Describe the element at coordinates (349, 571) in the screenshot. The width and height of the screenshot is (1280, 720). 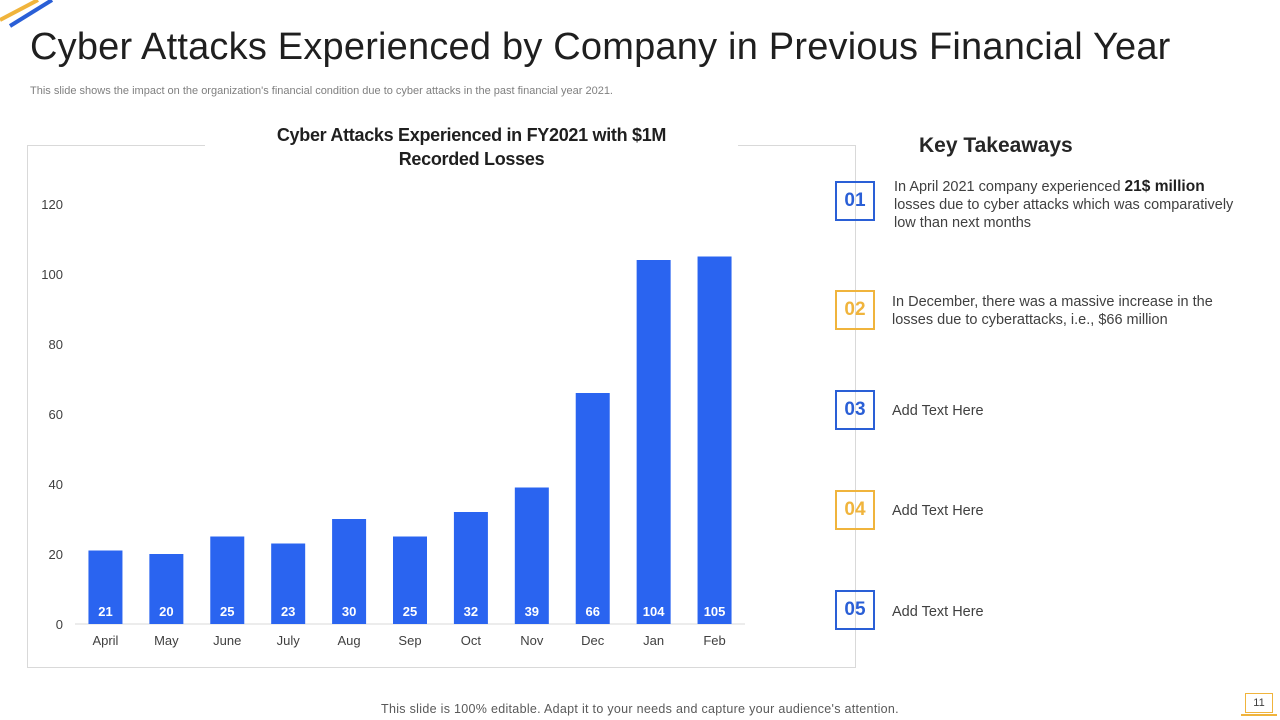
I see `bar-aug` at that location.